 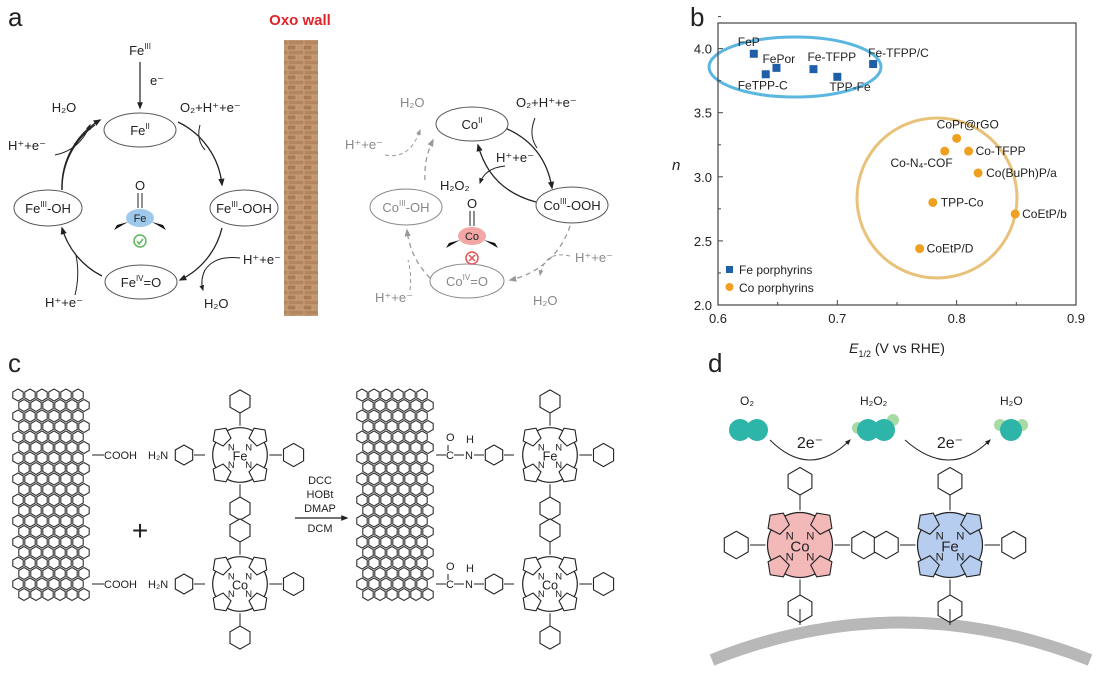 What do you see at coordinates (594, 257) in the screenshot?
I see `h-e-label-2: H⁺+e⁻` at bounding box center [594, 257].